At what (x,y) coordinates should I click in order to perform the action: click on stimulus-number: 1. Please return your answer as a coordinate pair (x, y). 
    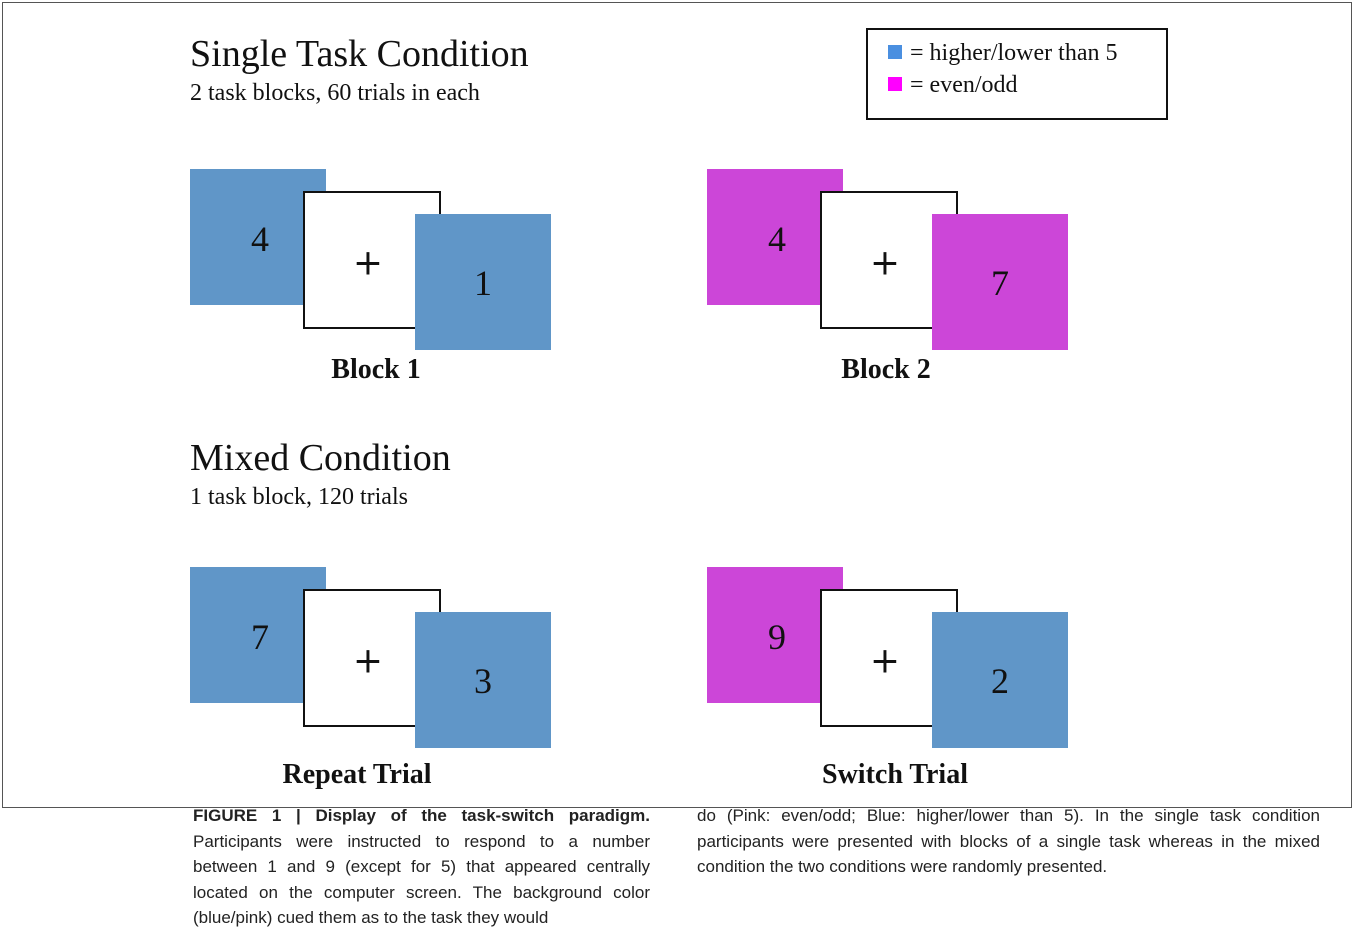
    Looking at the image, I should click on (483, 283).